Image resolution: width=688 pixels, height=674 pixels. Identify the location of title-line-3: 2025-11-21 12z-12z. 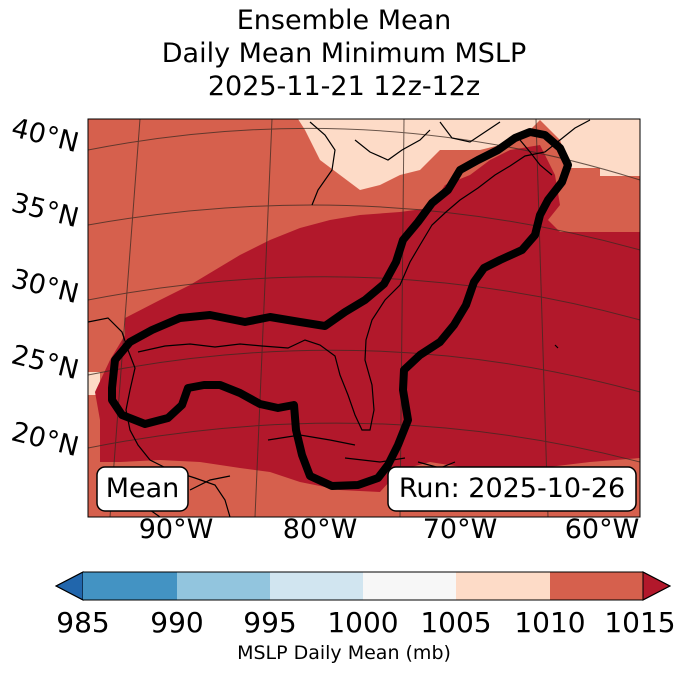
(344, 86).